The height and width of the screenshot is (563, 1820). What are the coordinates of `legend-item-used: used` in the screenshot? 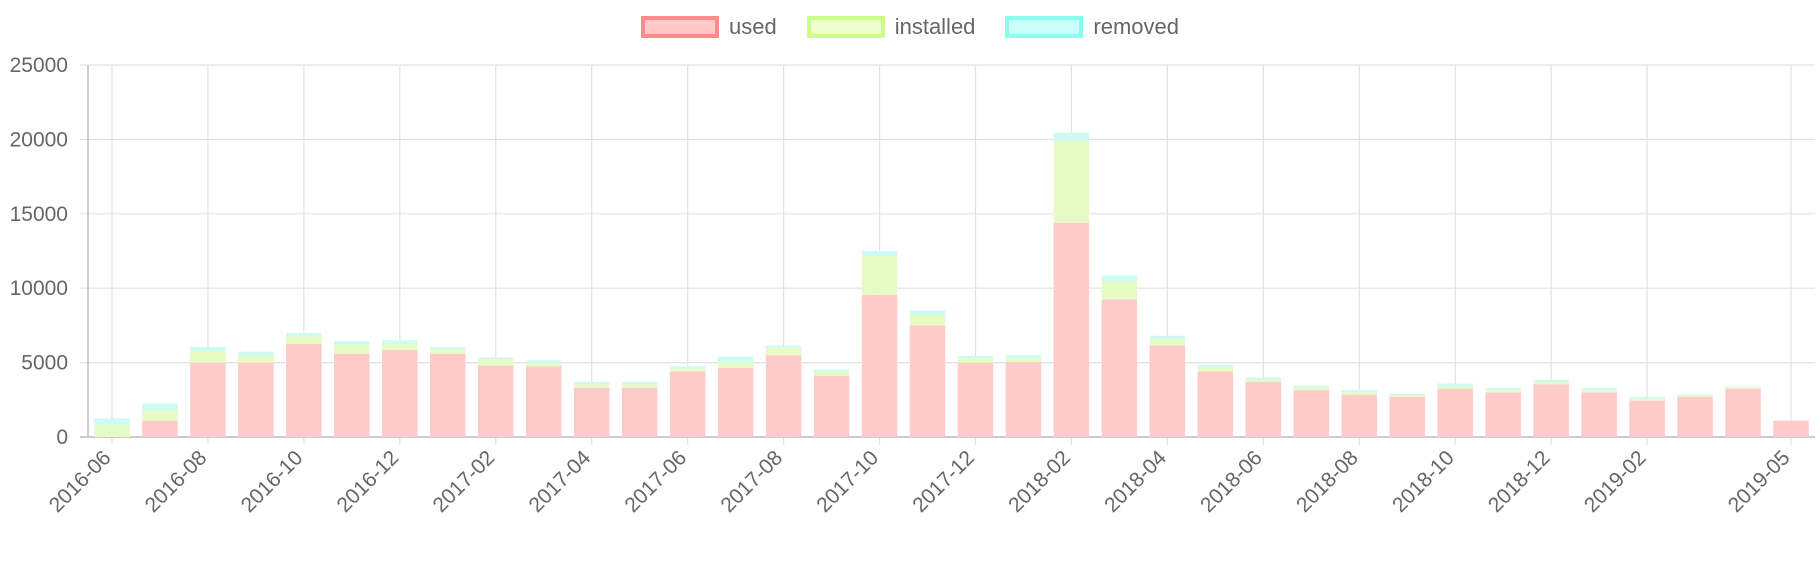 It's located at (708, 27).